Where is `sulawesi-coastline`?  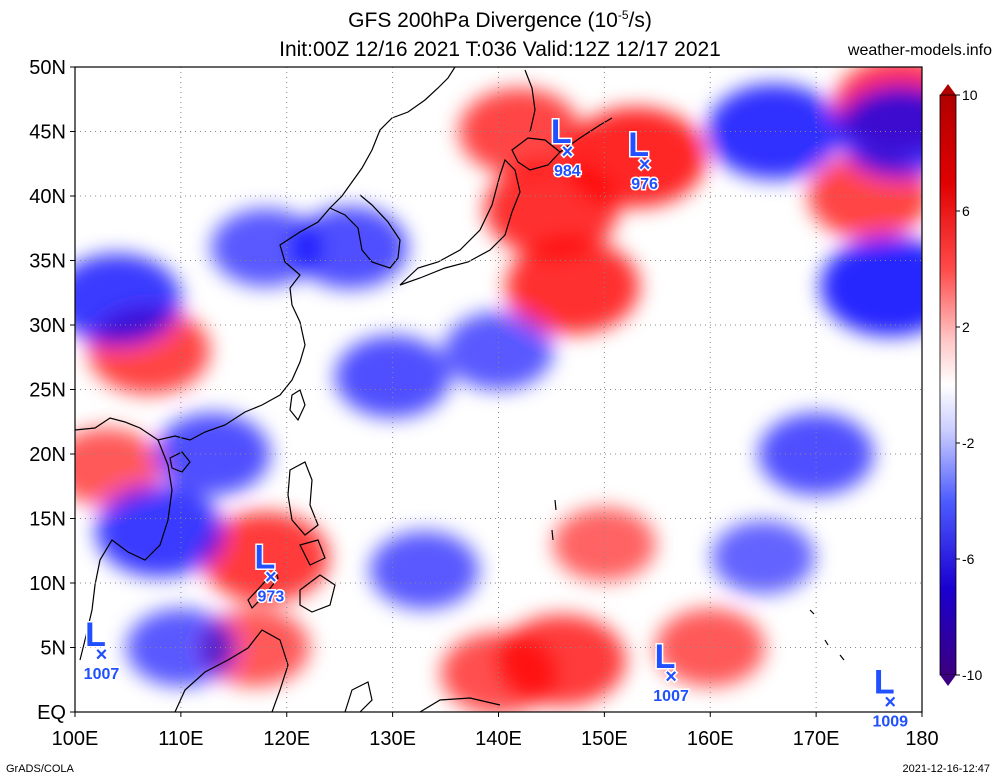
sulawesi-coastline is located at coordinates (358, 696).